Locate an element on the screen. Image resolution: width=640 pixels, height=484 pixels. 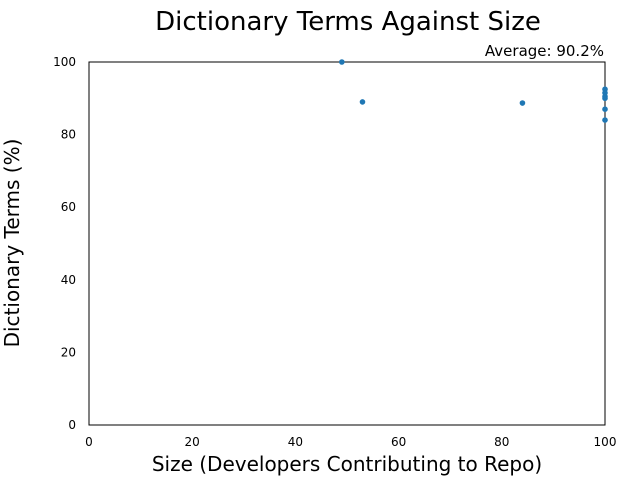
y-axis-ticks: 0 20 40 60 80 100 is located at coordinates (64, 243).